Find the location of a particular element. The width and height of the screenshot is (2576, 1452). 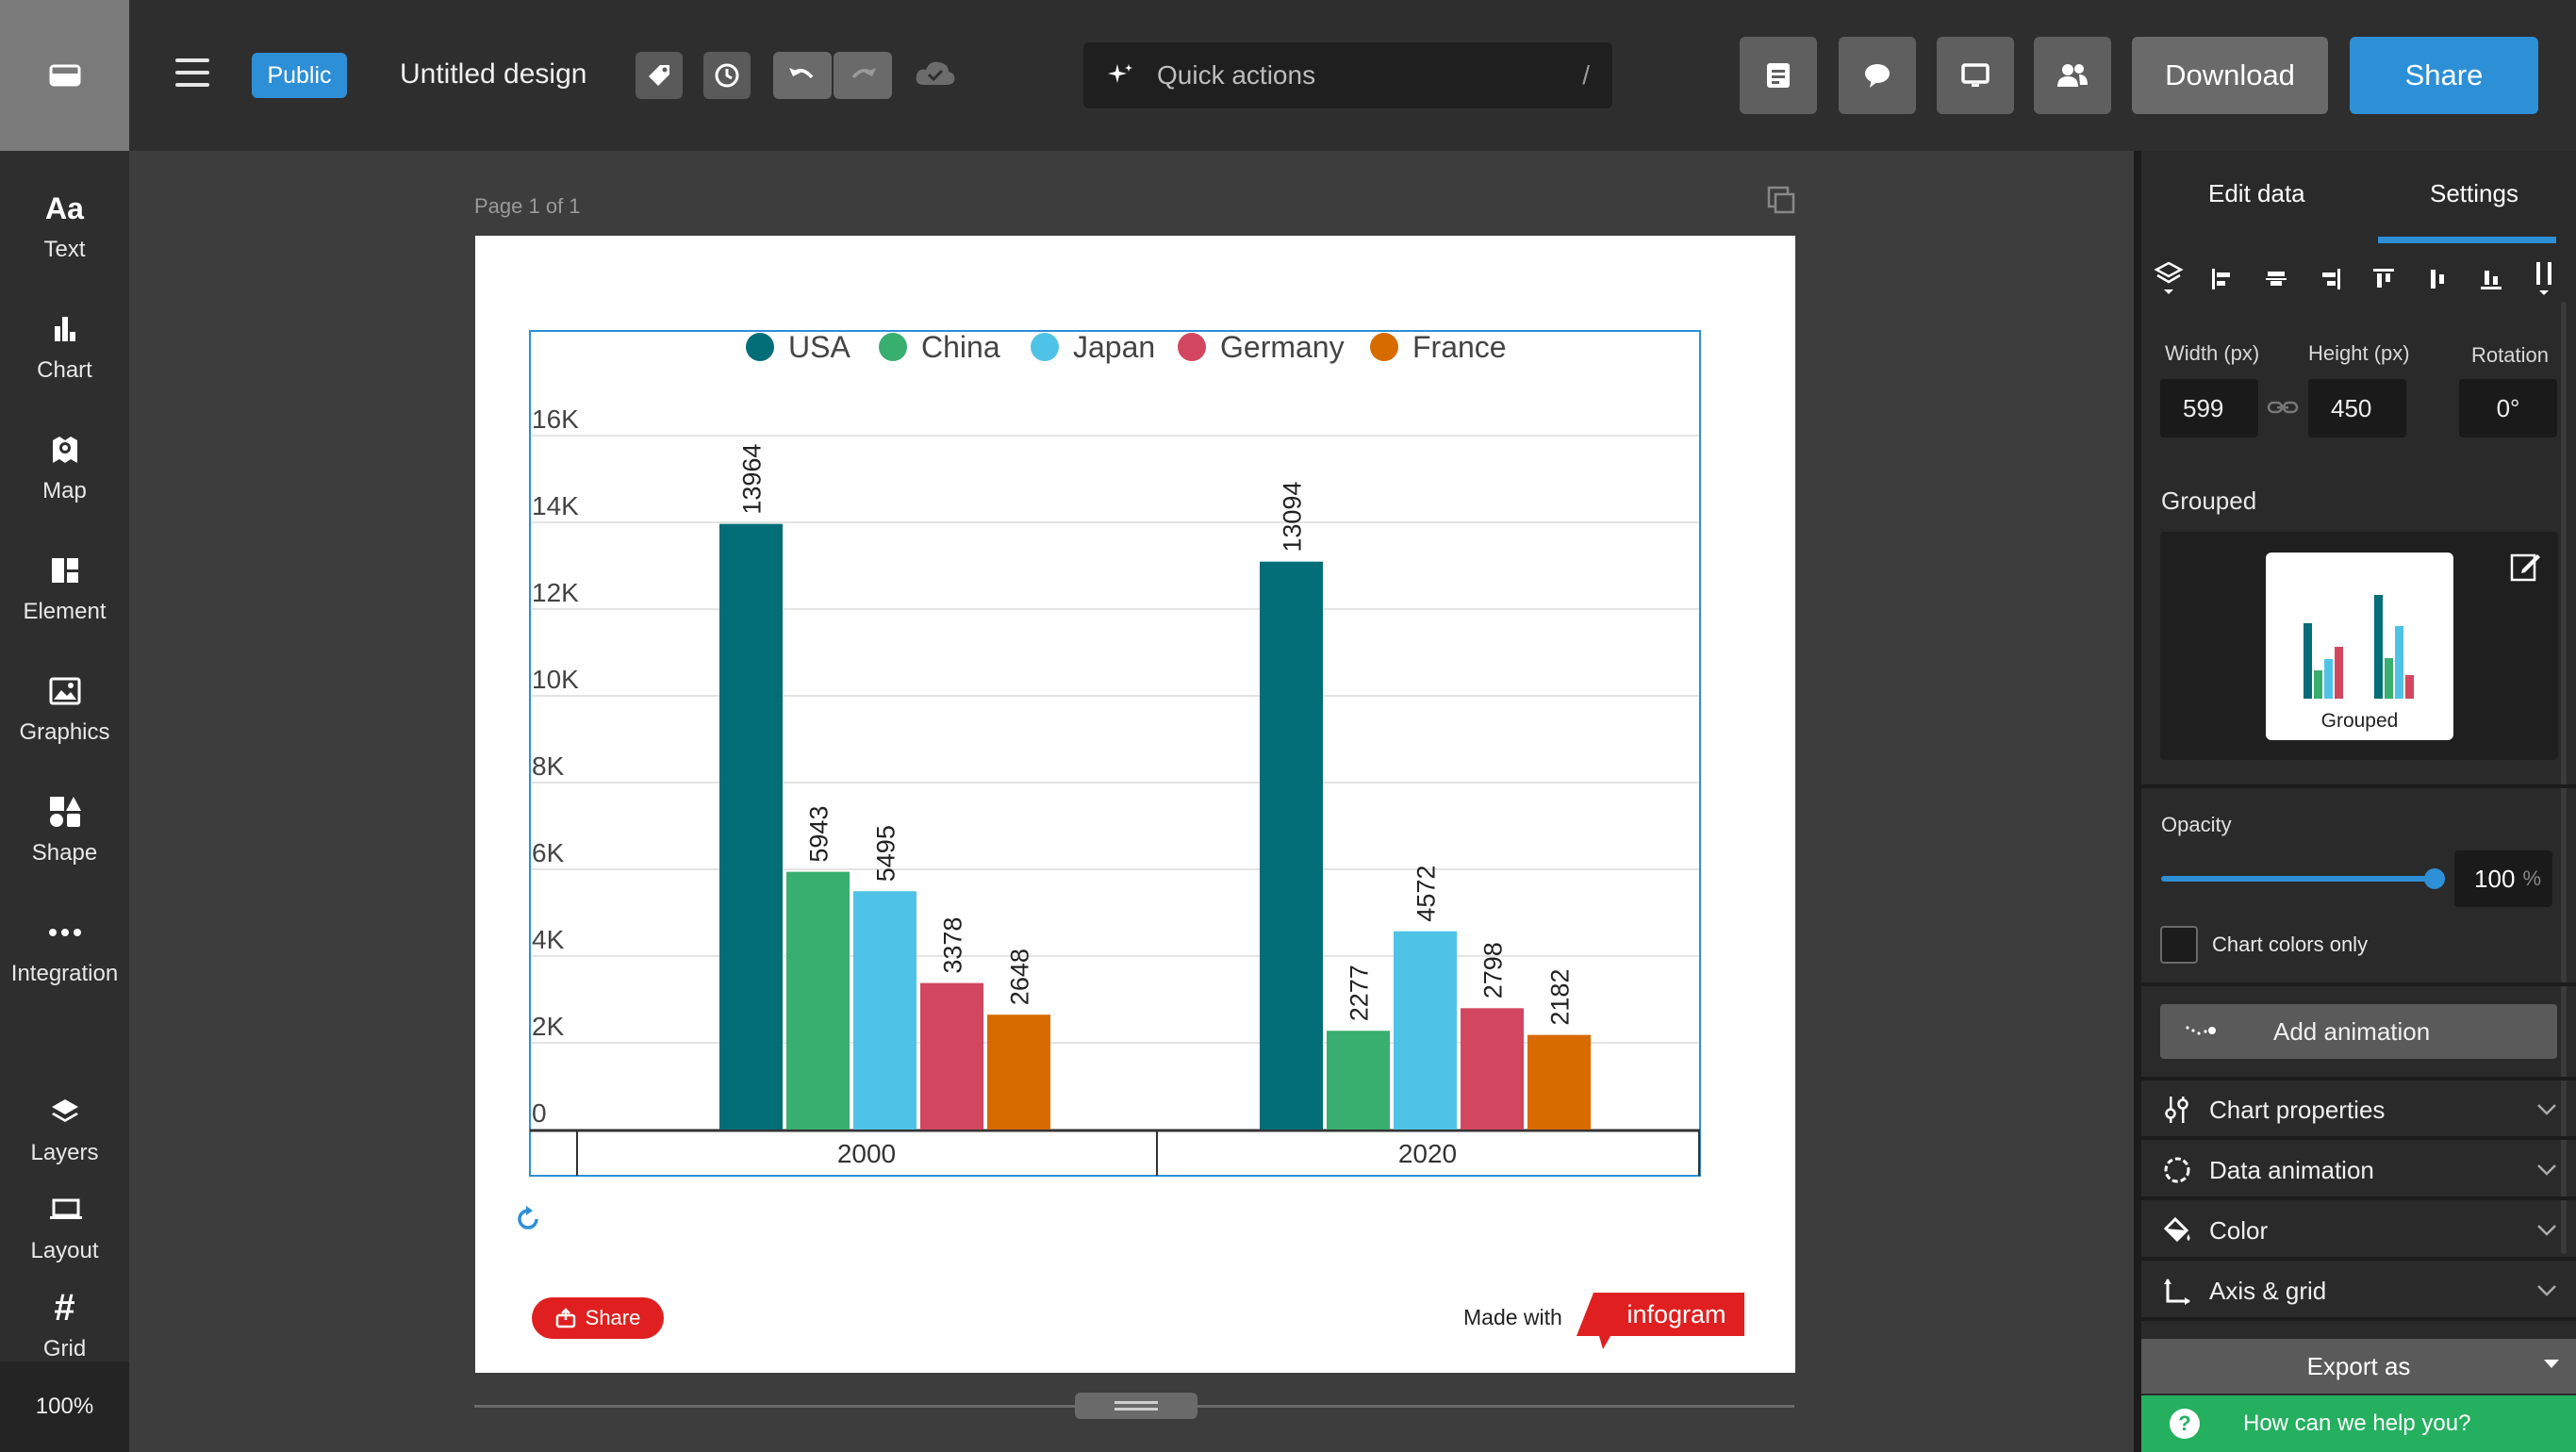

section-data-animation: Data animation is located at coordinates (2358, 1172).